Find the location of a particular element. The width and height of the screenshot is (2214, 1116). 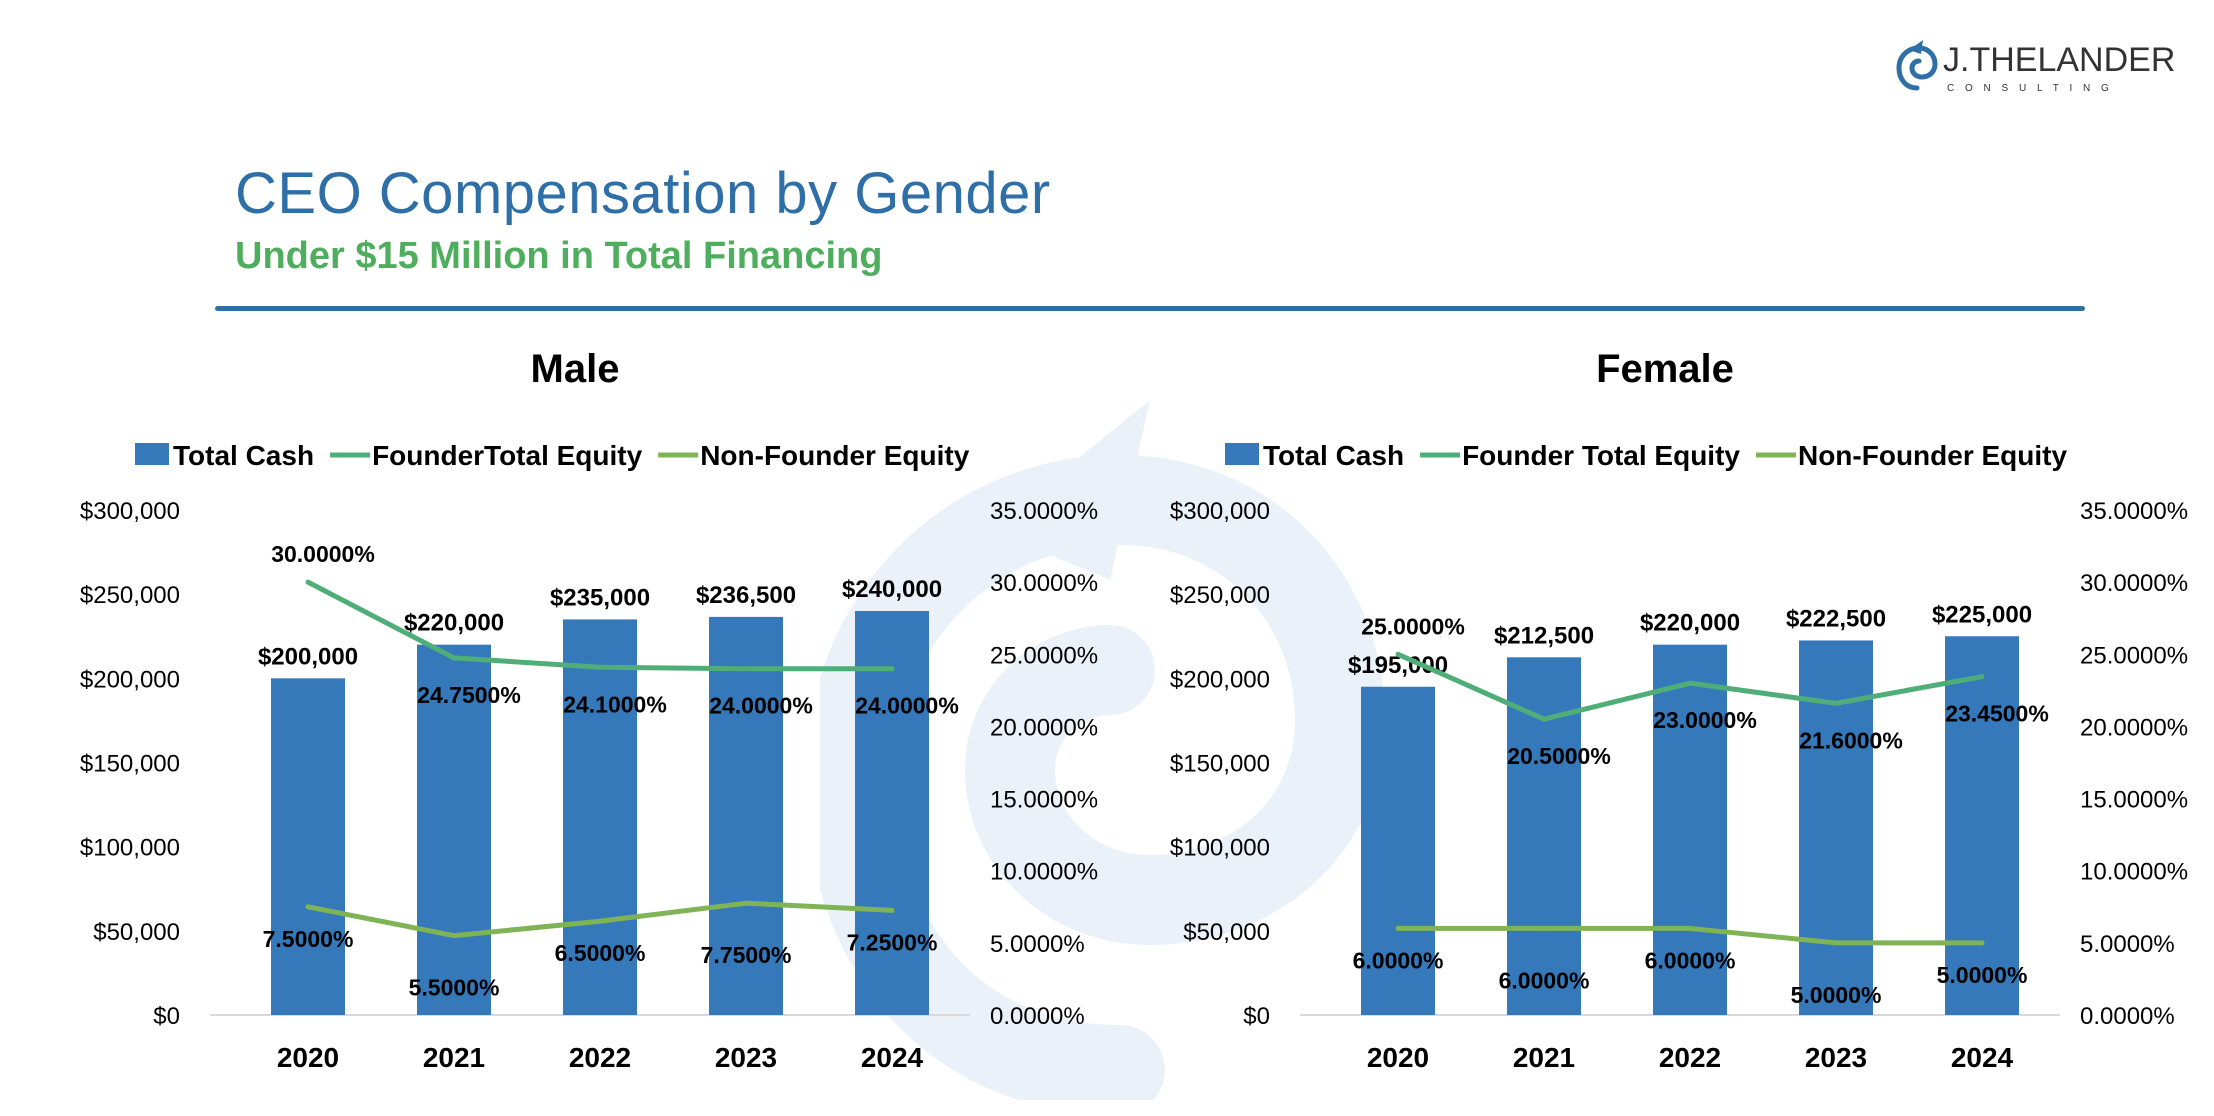

legend-label: Founder Total Equity is located at coordinates (1601, 455).